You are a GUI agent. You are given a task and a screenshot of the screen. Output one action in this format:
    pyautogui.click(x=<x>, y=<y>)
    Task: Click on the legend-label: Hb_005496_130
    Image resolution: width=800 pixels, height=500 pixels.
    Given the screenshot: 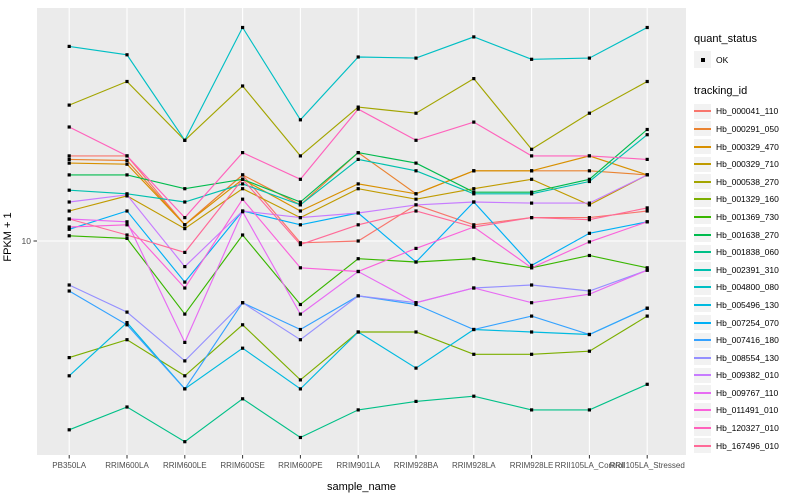 What is the action you would take?
    pyautogui.click(x=747, y=304)
    